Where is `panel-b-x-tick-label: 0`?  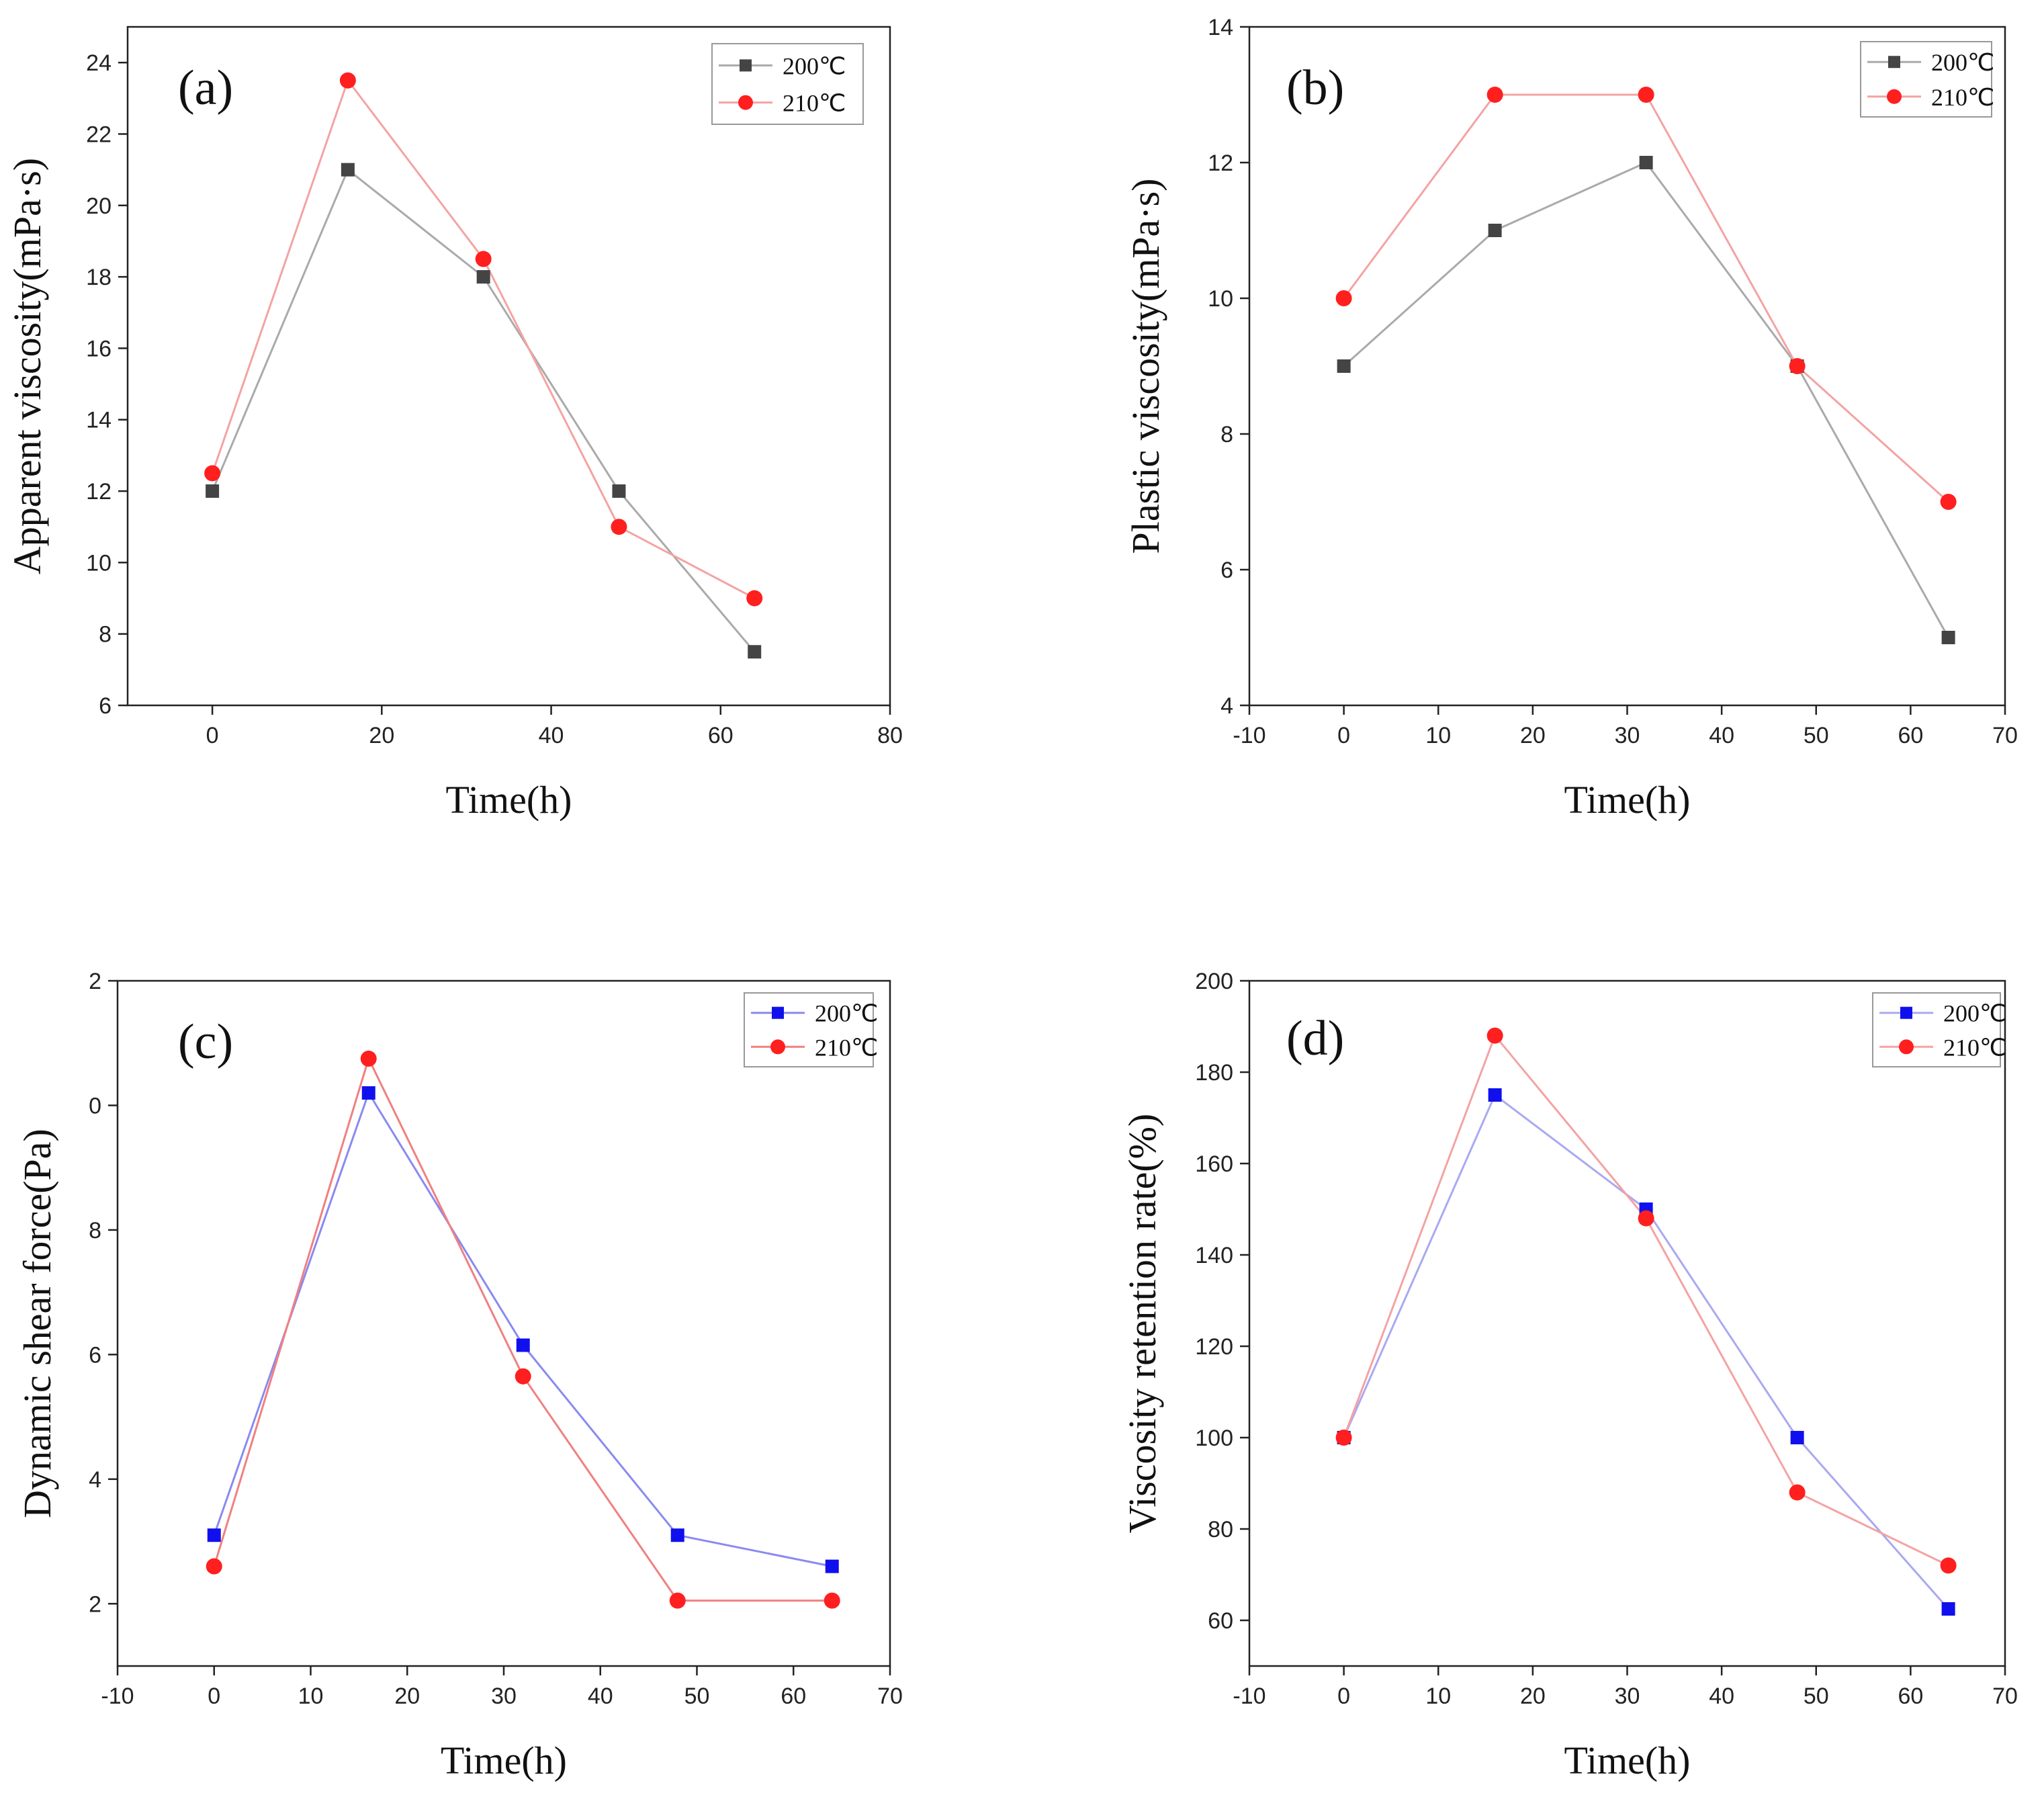 panel-b-x-tick-label: 0 is located at coordinates (1343, 735).